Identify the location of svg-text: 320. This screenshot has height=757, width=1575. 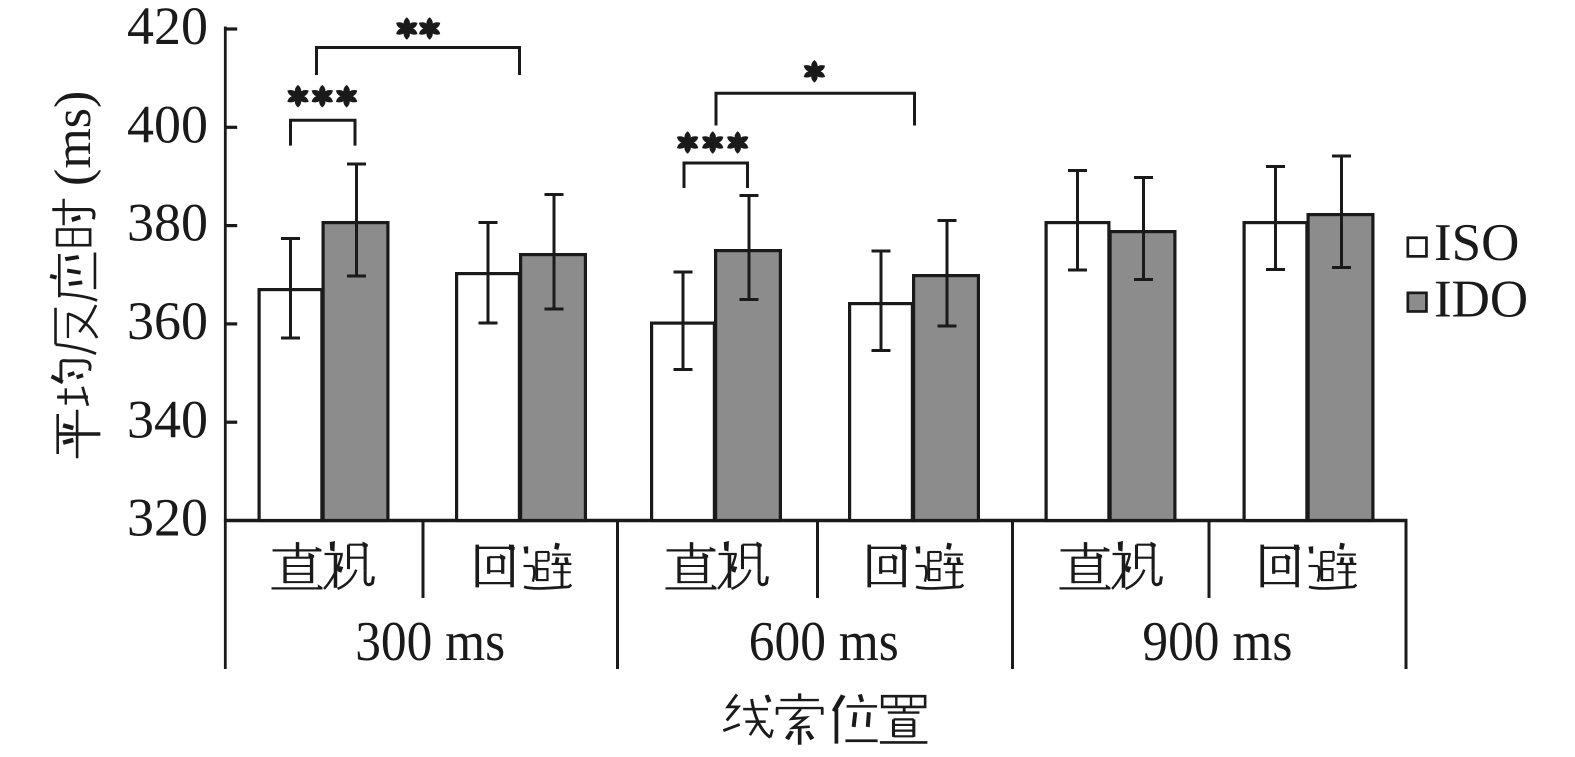
(167, 518).